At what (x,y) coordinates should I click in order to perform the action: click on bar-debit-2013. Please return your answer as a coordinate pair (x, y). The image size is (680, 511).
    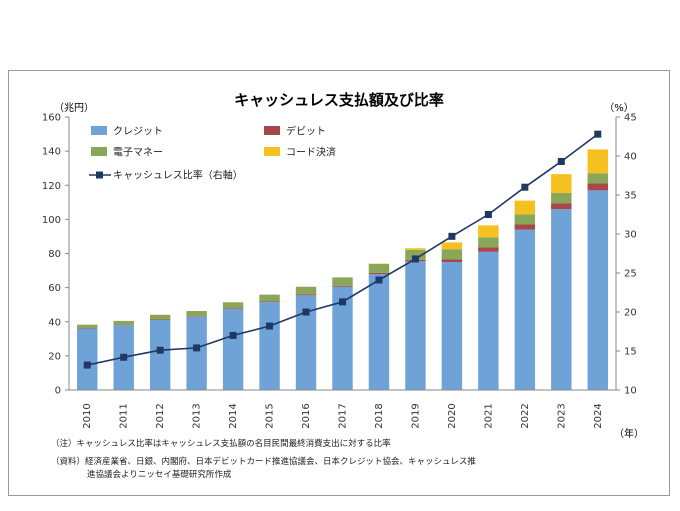
    Looking at the image, I should click on (196, 316).